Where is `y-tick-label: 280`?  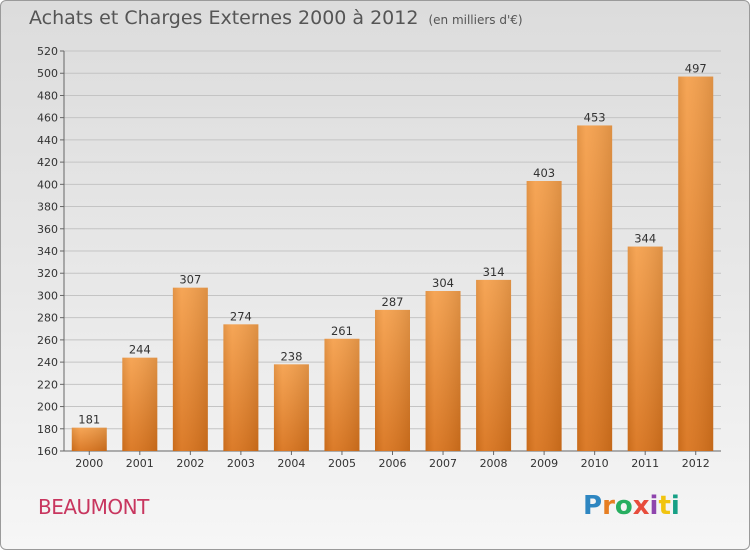 y-tick-label: 280 is located at coordinates (47, 318).